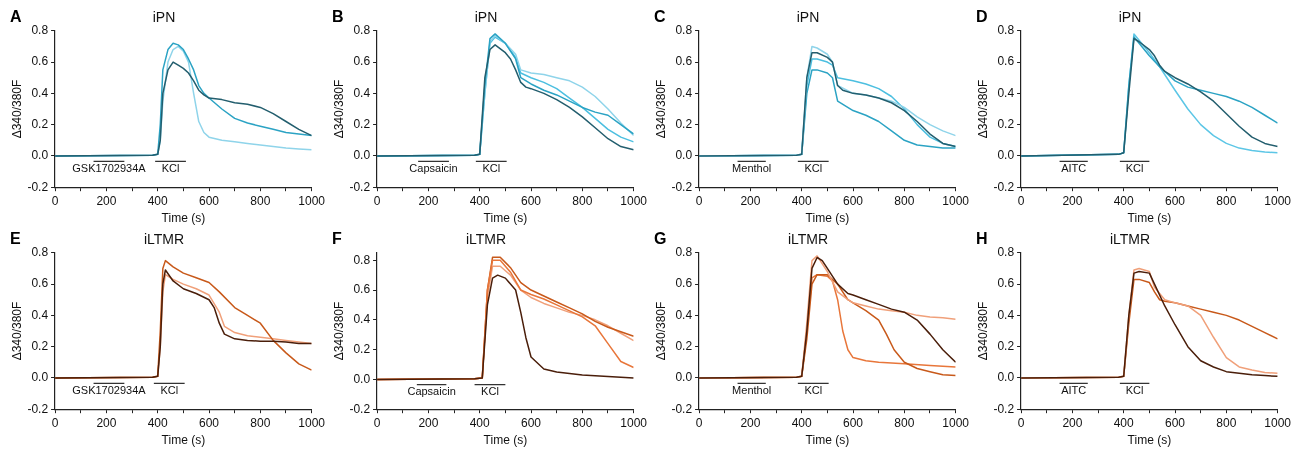  Describe the element at coordinates (752, 167) in the screenshot. I see `series-label: Menthol` at that location.